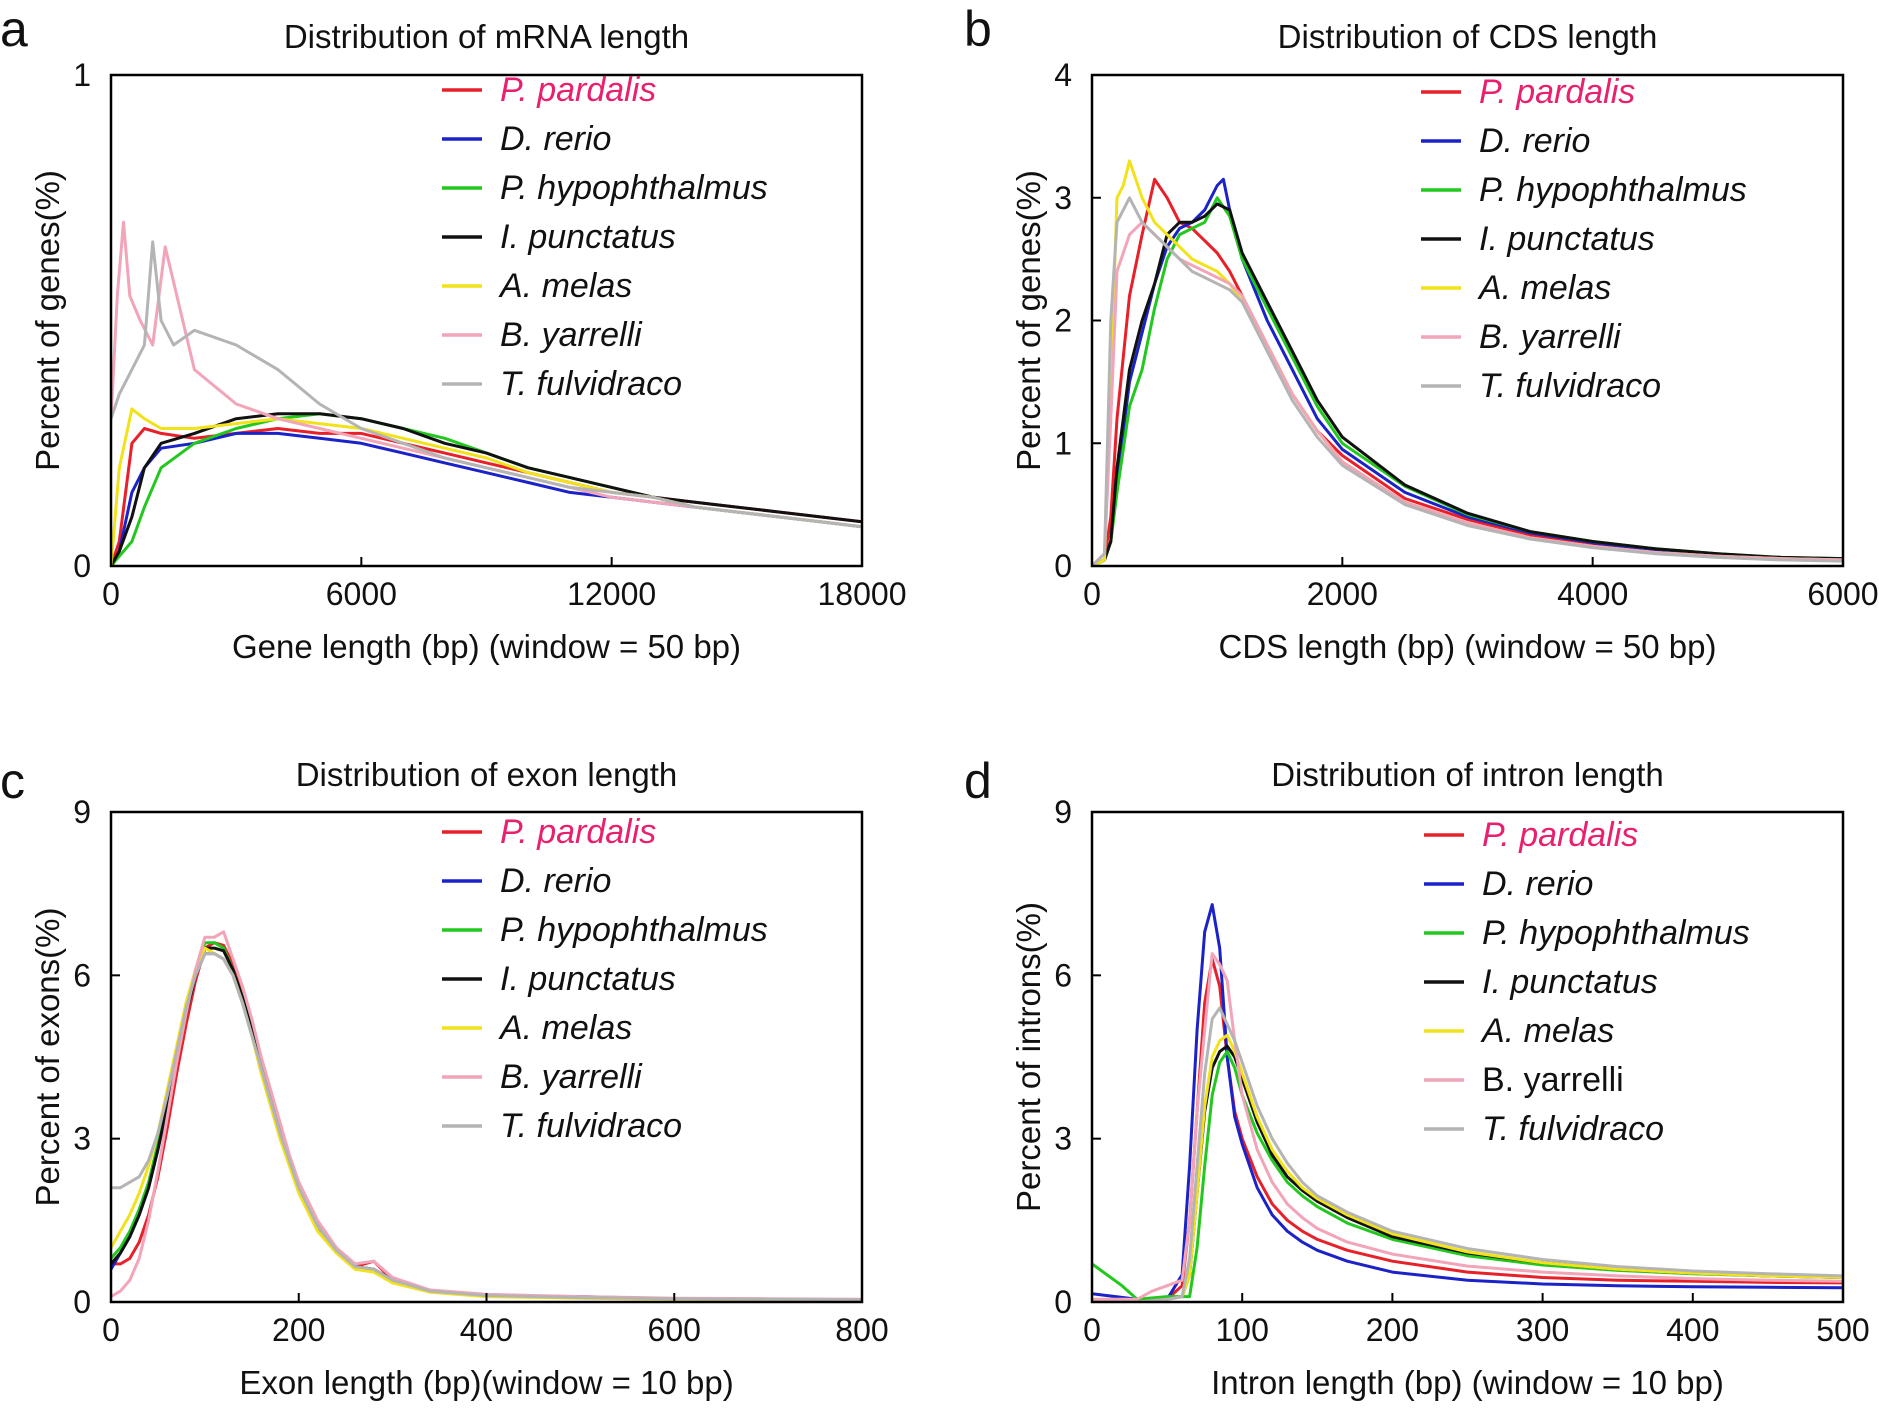 This screenshot has height=1414, width=1879. Describe the element at coordinates (1468, 646) in the screenshot. I see `x-axis-label: CDS length (bp) (window = 50 bp)` at that location.